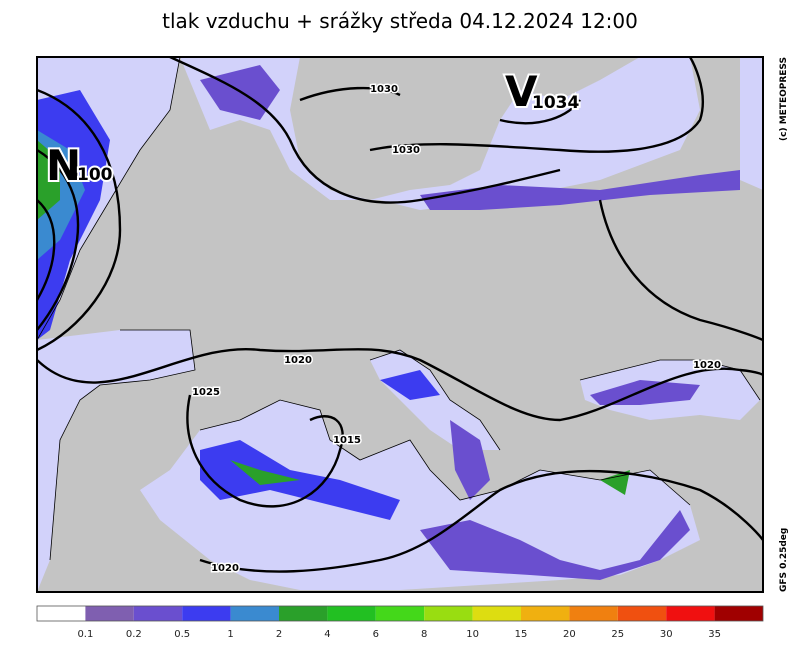 This screenshot has height=654, width=800. Describe the element at coordinates (347, 440) in the screenshot. I see `isobar-label: 1015` at that location.